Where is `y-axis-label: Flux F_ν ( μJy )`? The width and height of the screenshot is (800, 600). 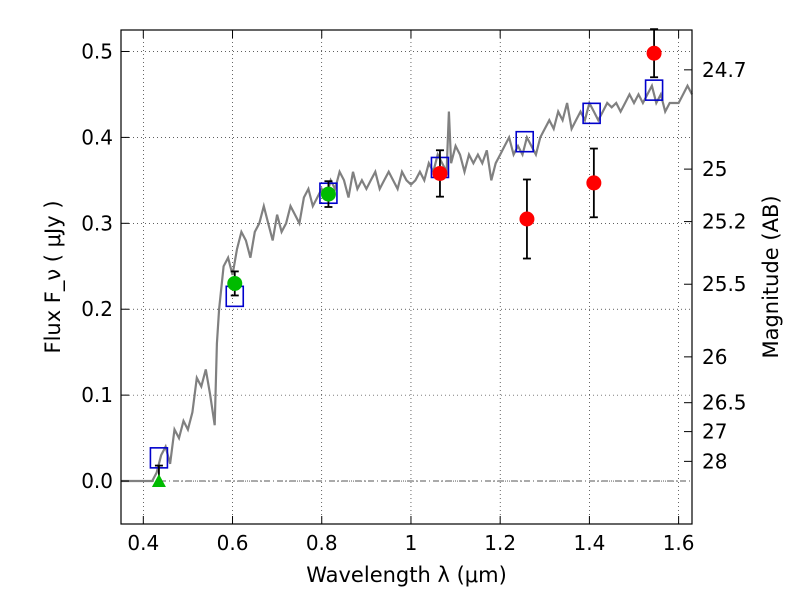 y-axis-label: Flux F_ν ( μJy ) is located at coordinates (53, 276).